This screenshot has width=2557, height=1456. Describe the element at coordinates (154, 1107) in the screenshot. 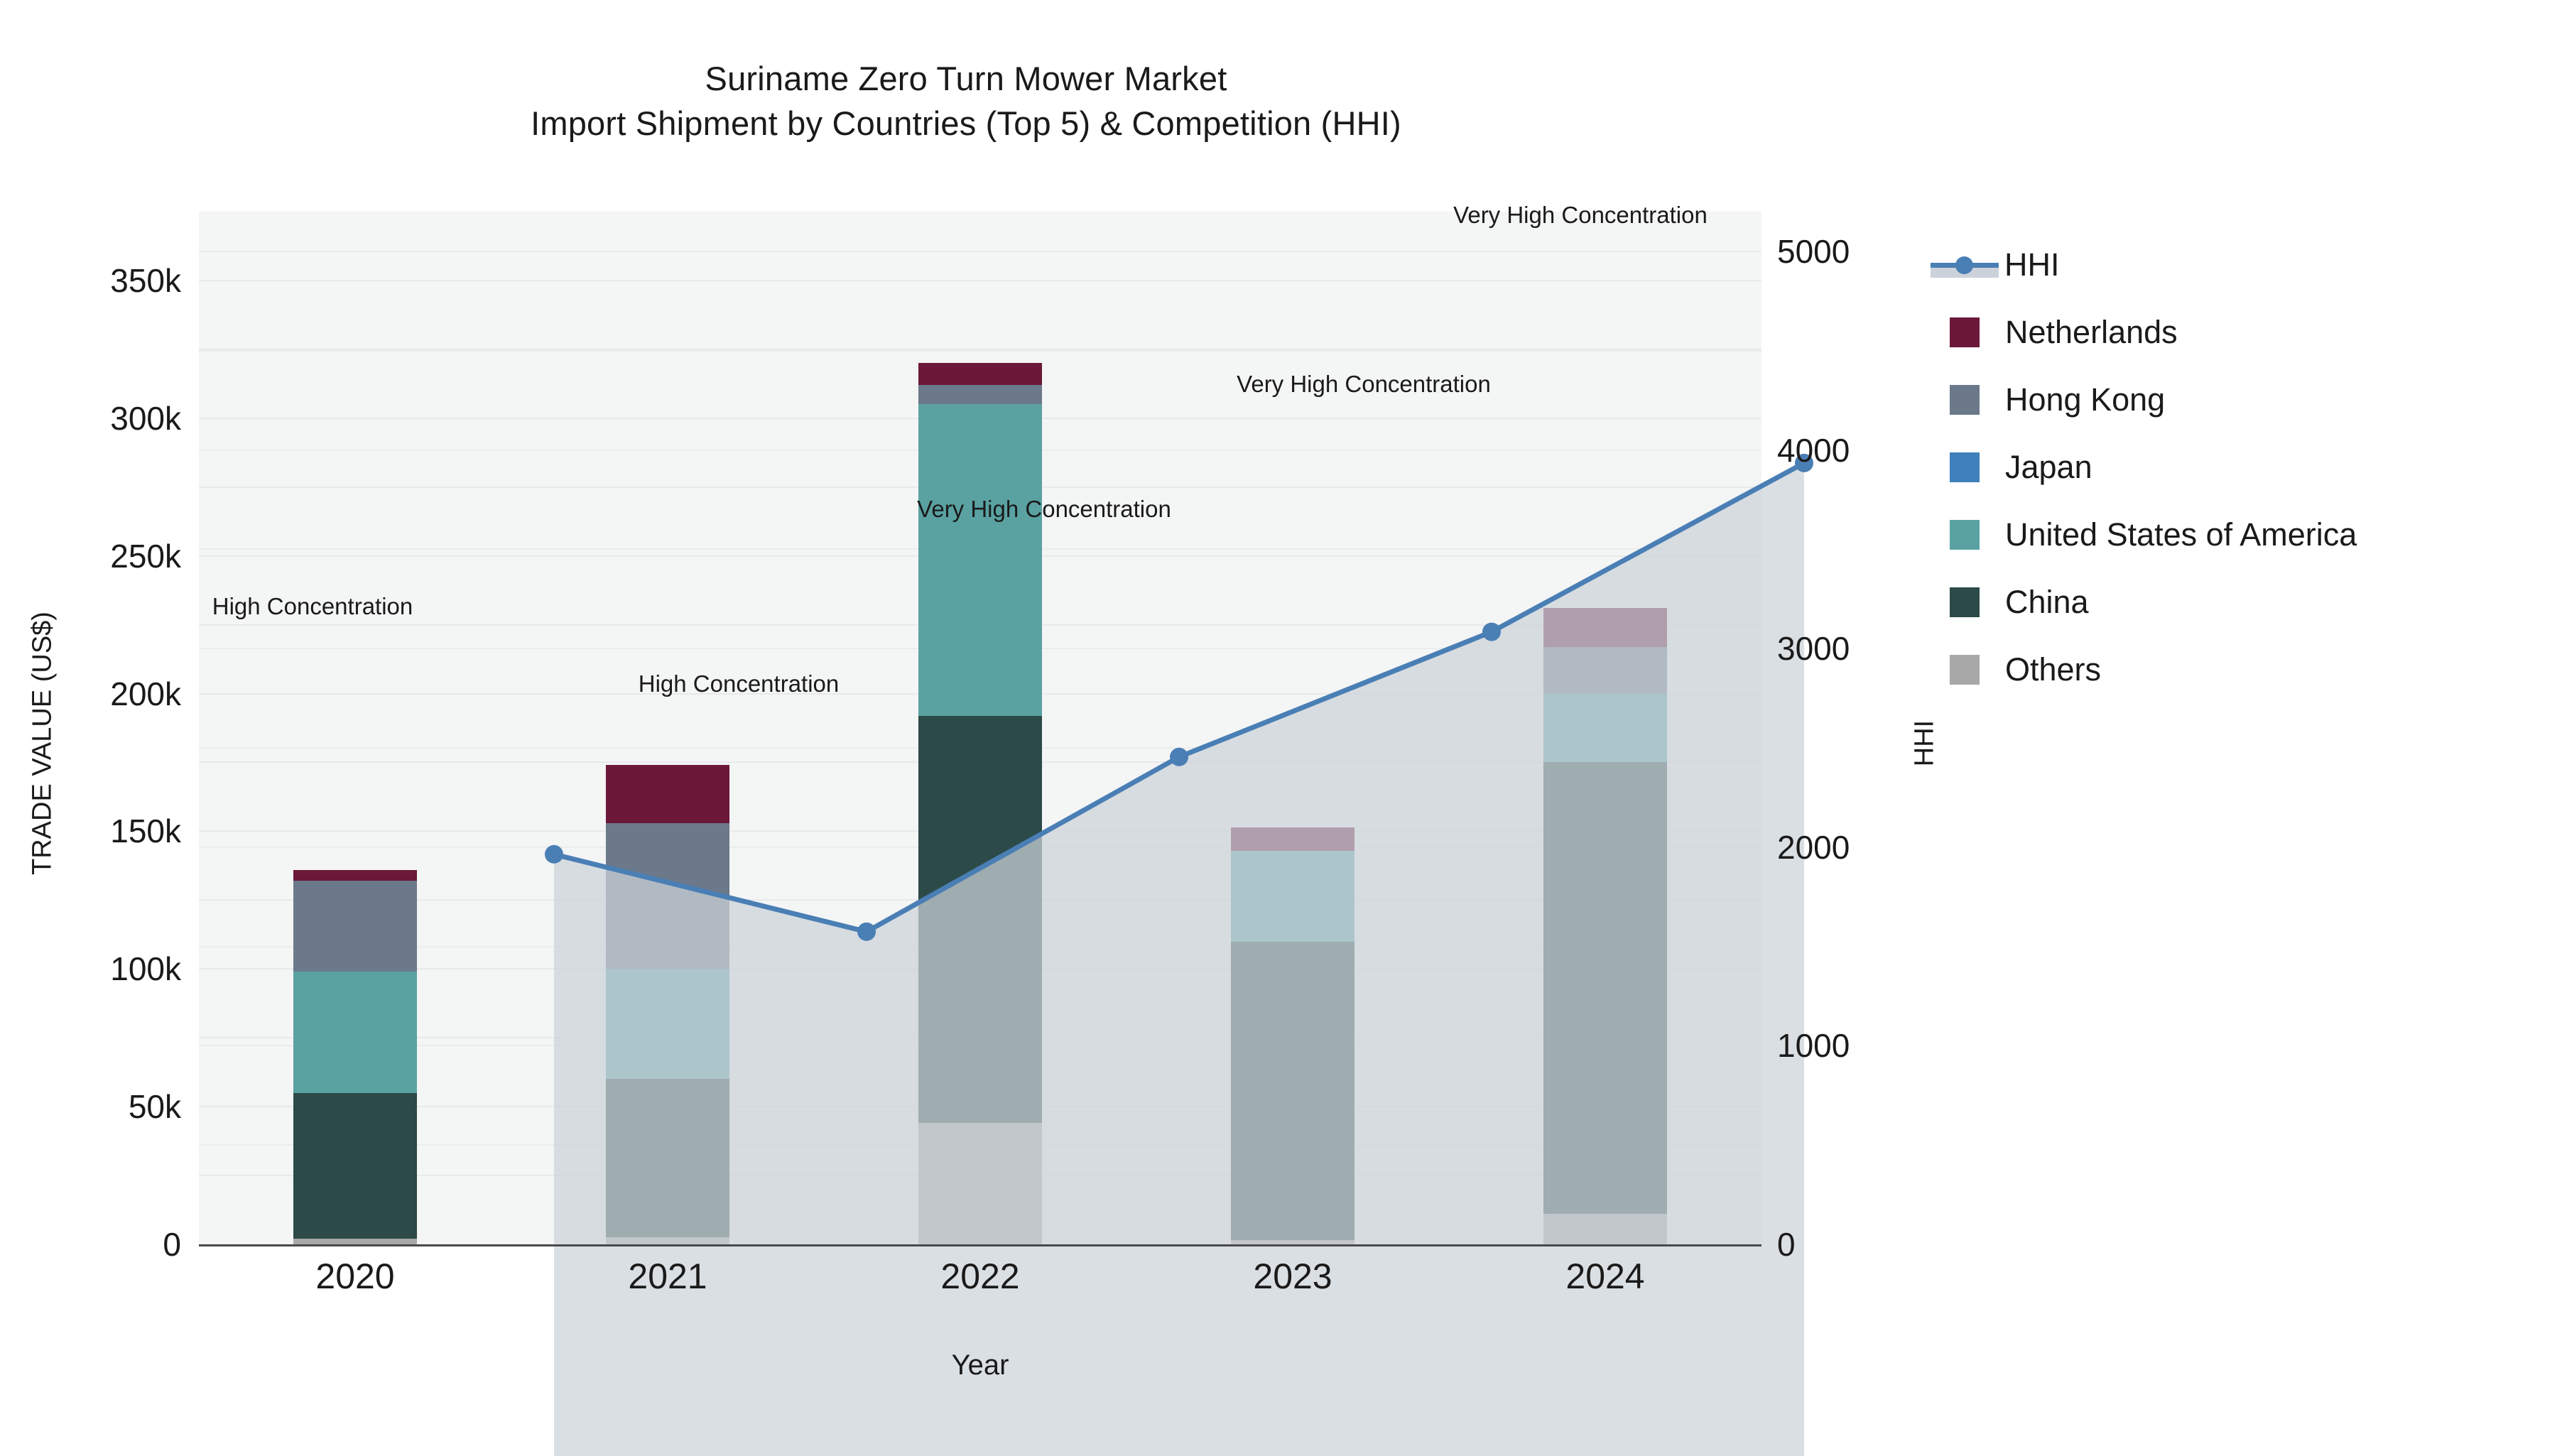

I see `y-axis-left-tick: 50k` at that location.